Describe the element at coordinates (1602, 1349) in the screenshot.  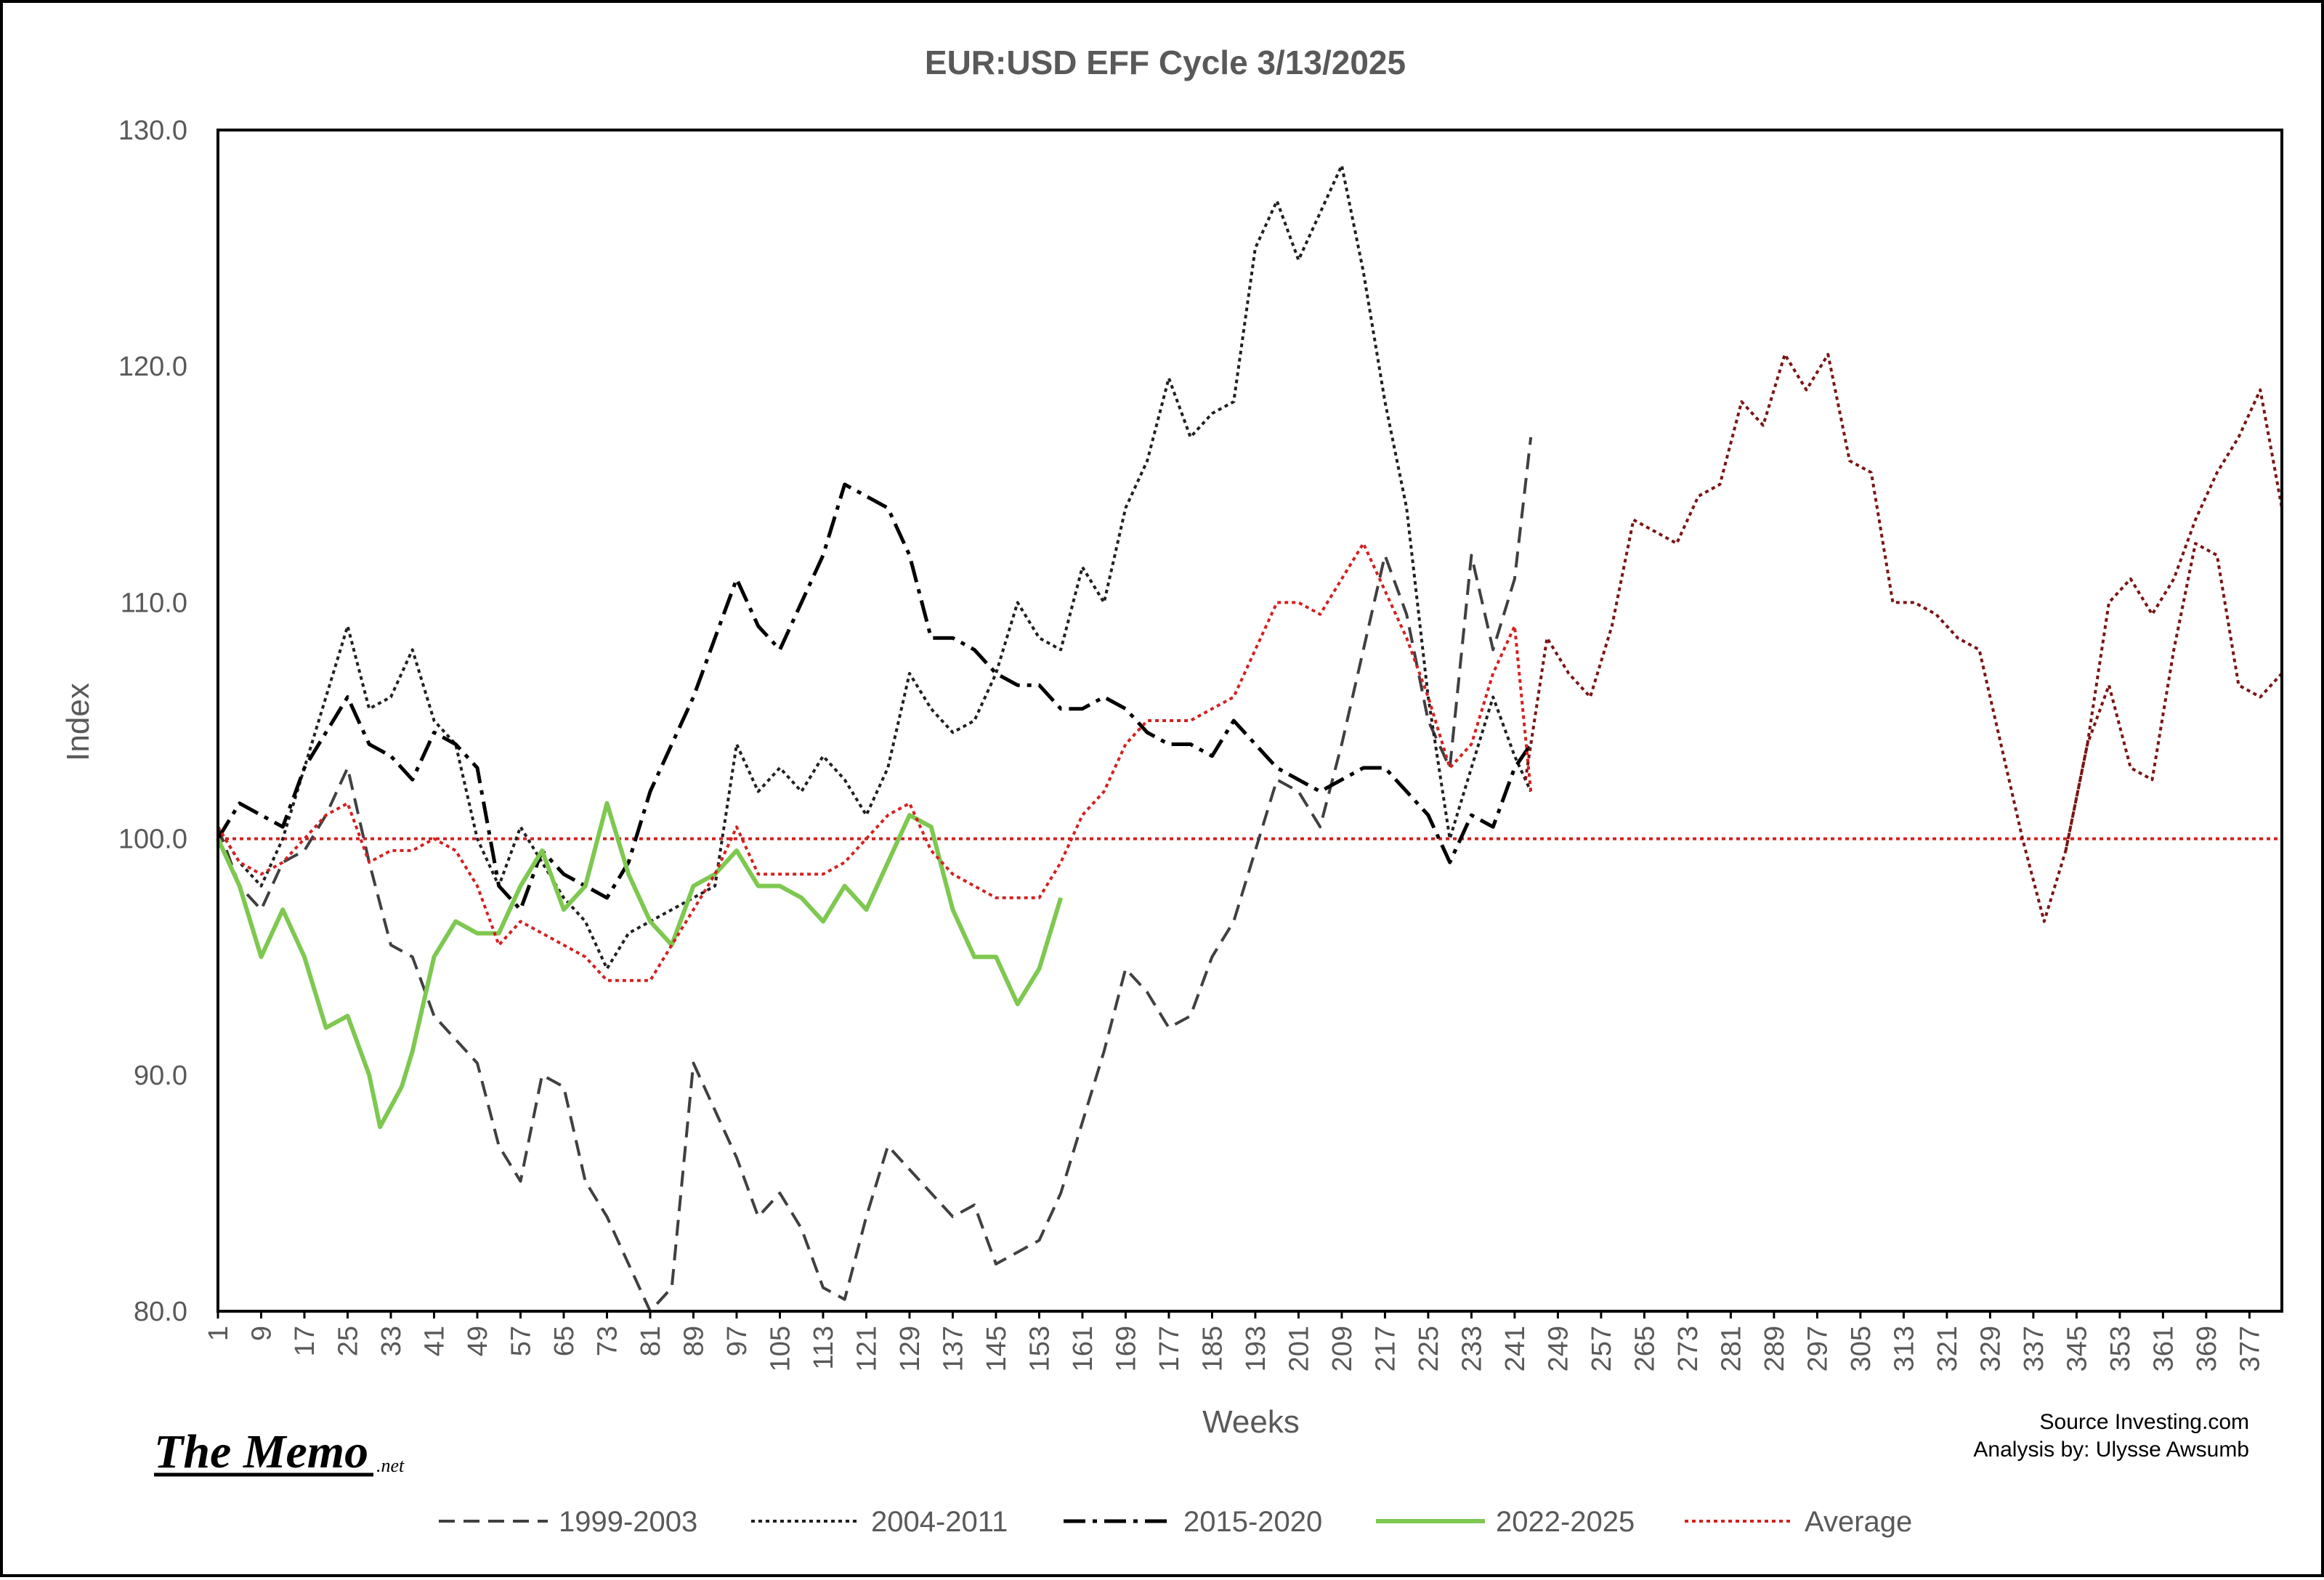
I see `x-tick-label: 257` at that location.